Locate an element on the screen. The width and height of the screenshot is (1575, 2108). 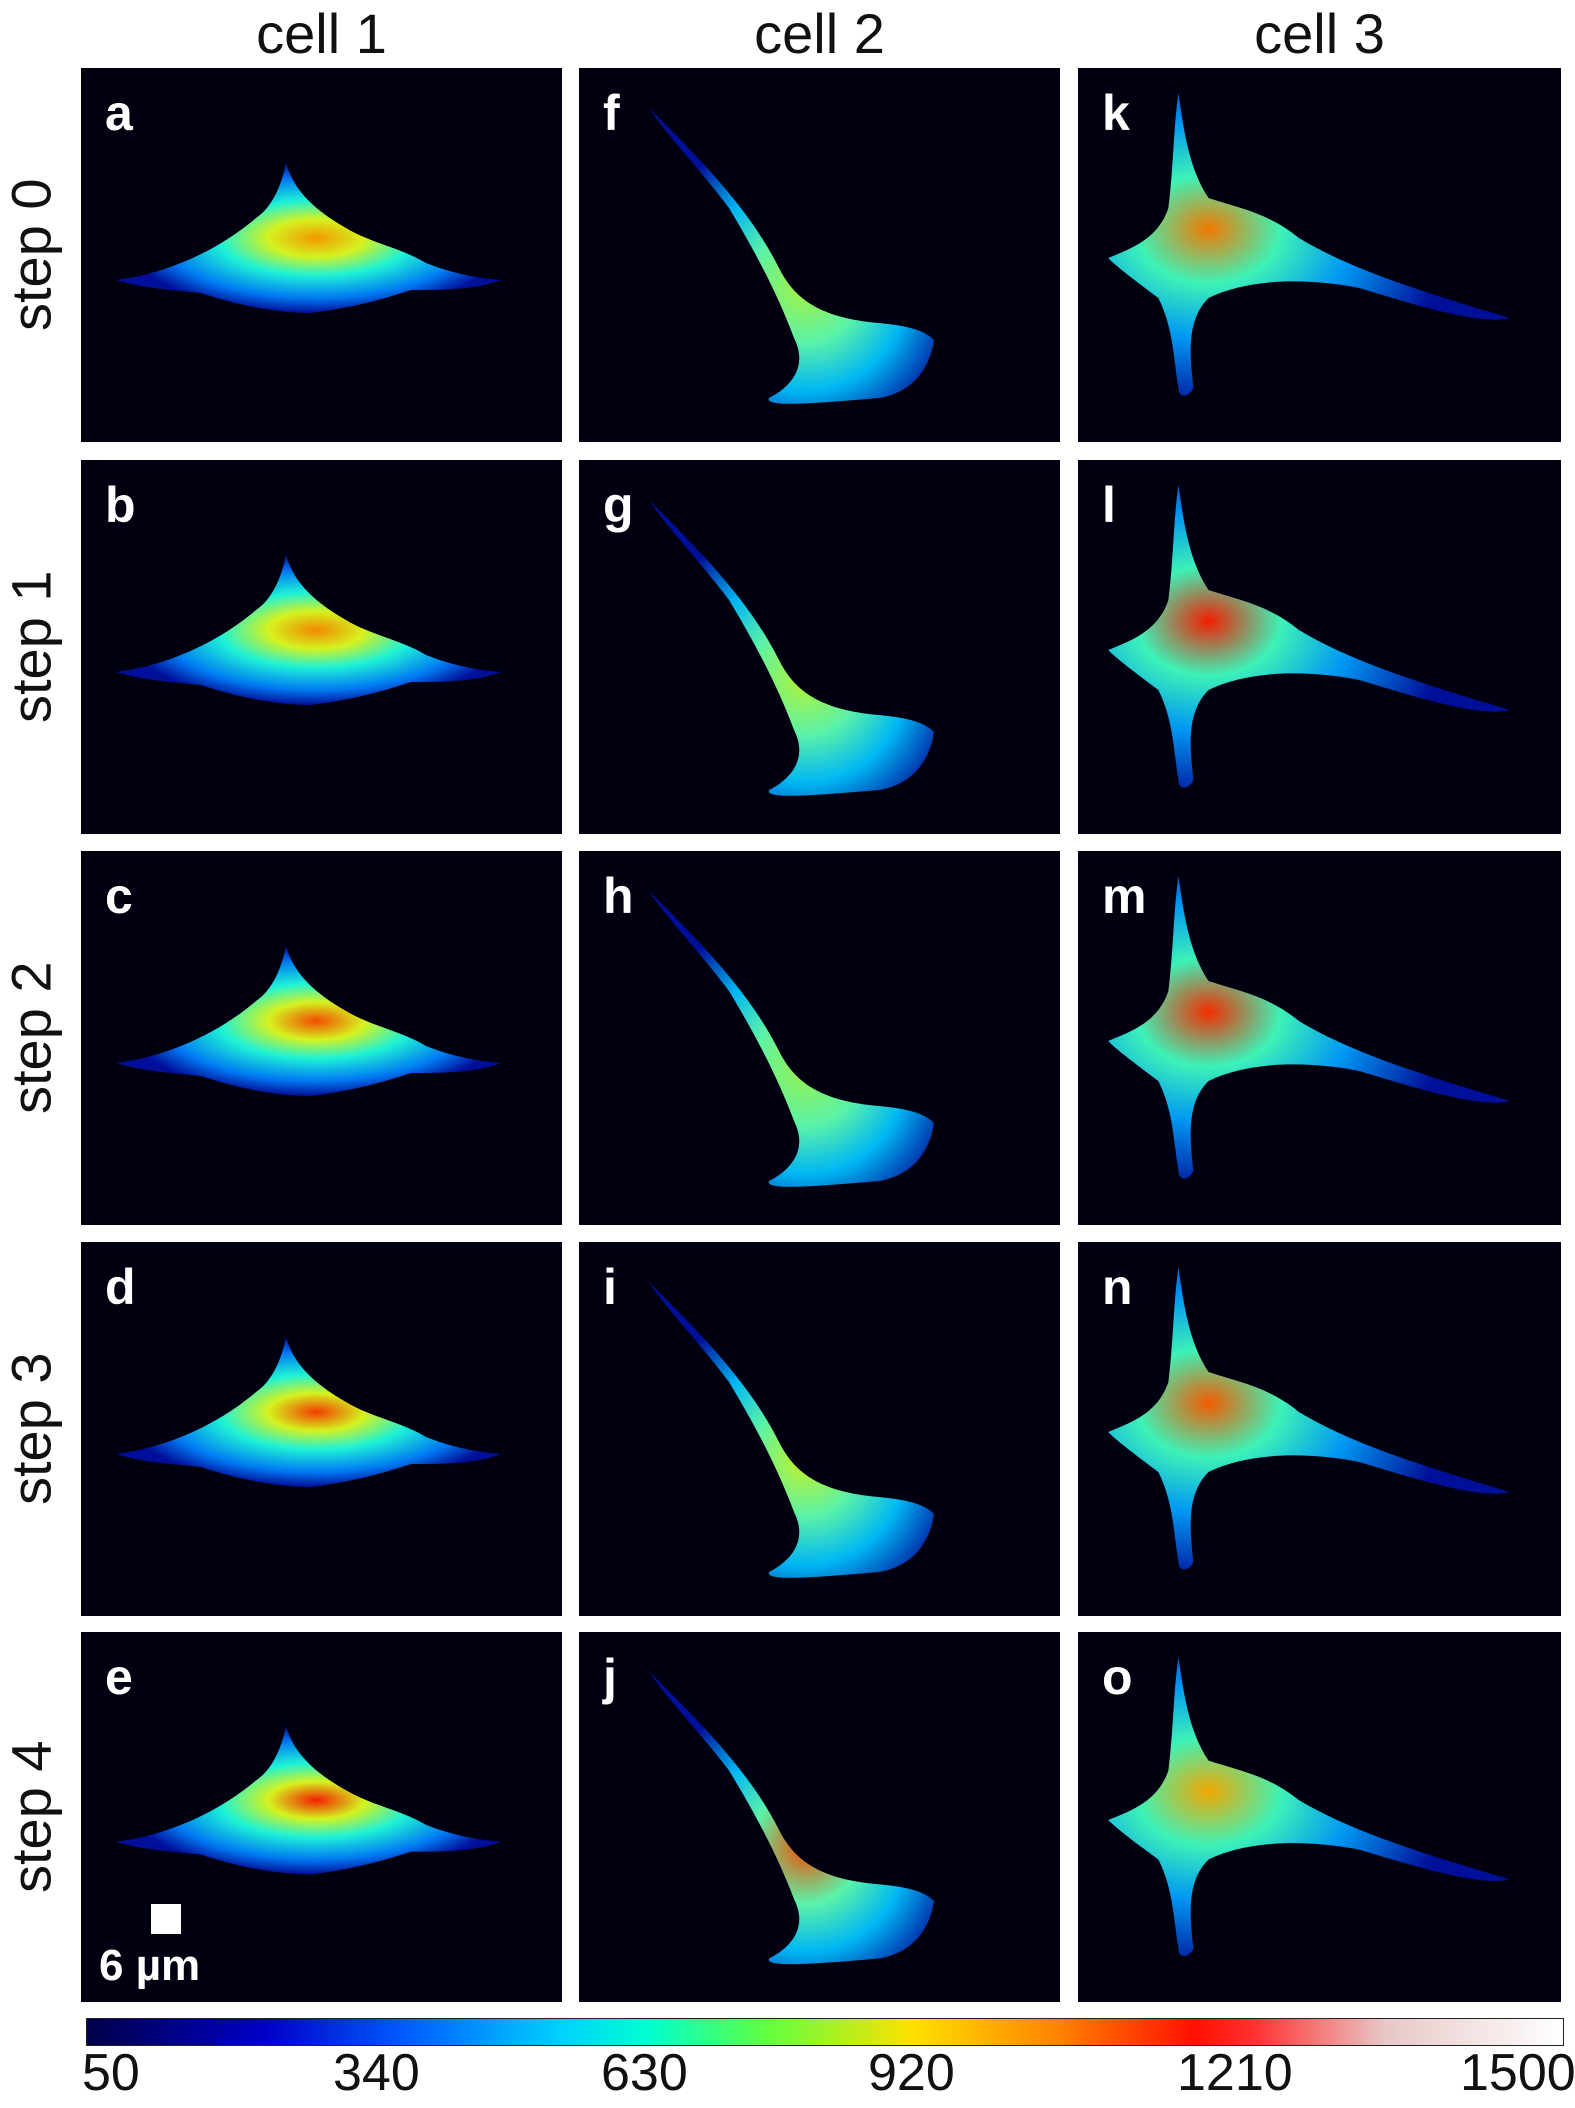
colorbar-tick-label: 50 is located at coordinates (111, 2073).